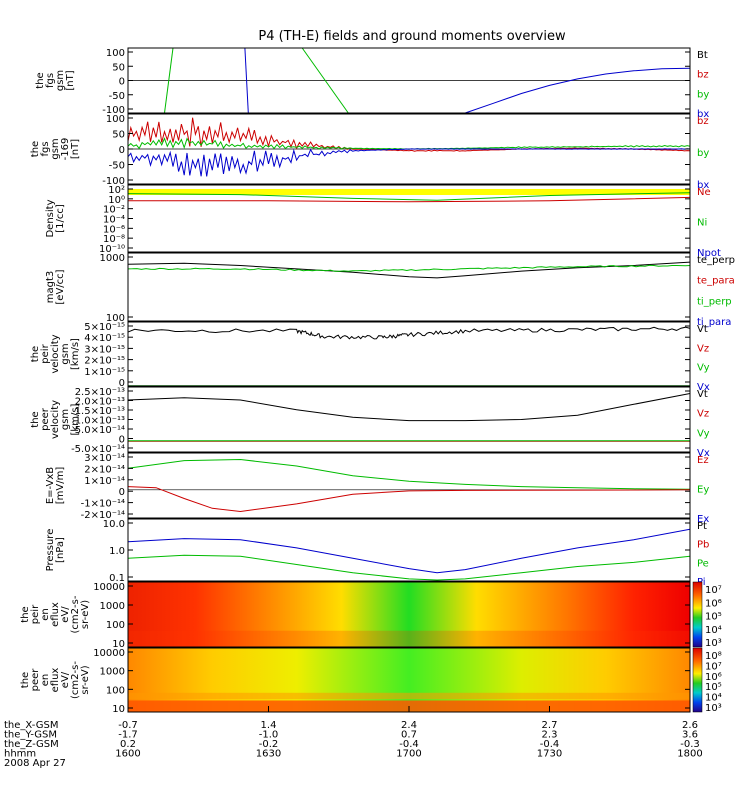 The height and width of the screenshot is (804, 750). Describe the element at coordinates (550, 735) in the screenshot. I see `footer-value: 2.3` at that location.